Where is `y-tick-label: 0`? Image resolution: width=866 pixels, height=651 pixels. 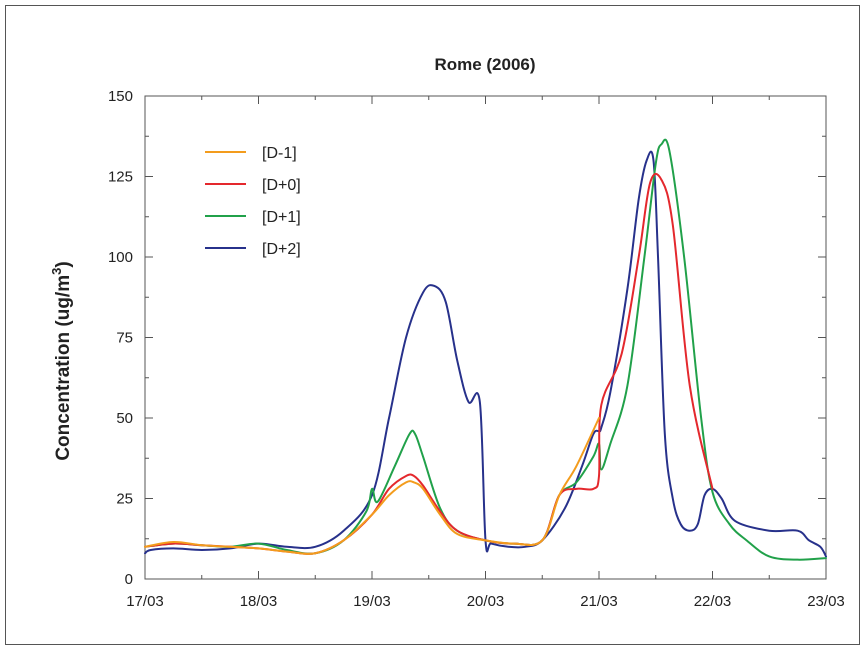 y-tick-label: 0 is located at coordinates (129, 579).